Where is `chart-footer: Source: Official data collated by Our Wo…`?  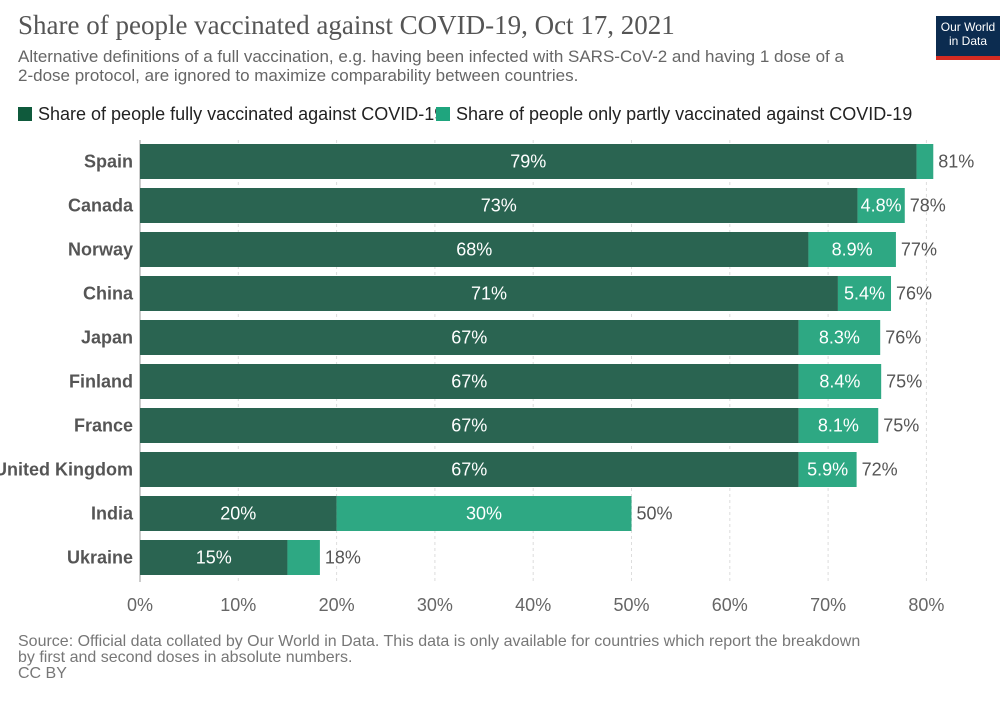
chart-footer: Source: Official data collated by Our Wo… is located at coordinates (439, 658).